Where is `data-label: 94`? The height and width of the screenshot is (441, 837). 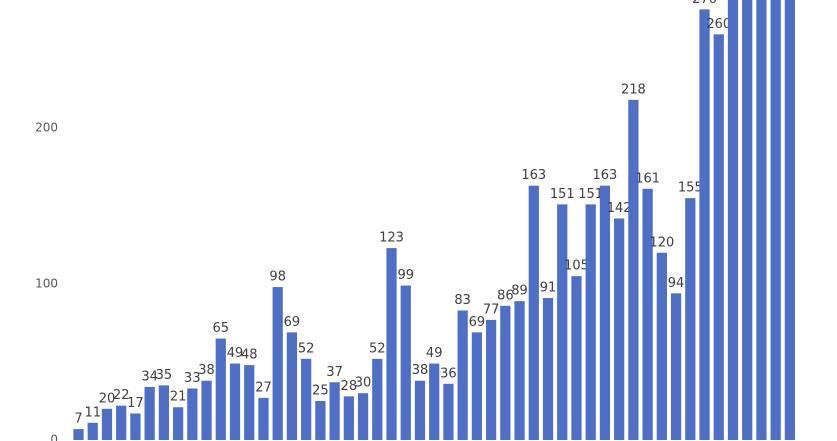
data-label: 94 is located at coordinates (676, 283).